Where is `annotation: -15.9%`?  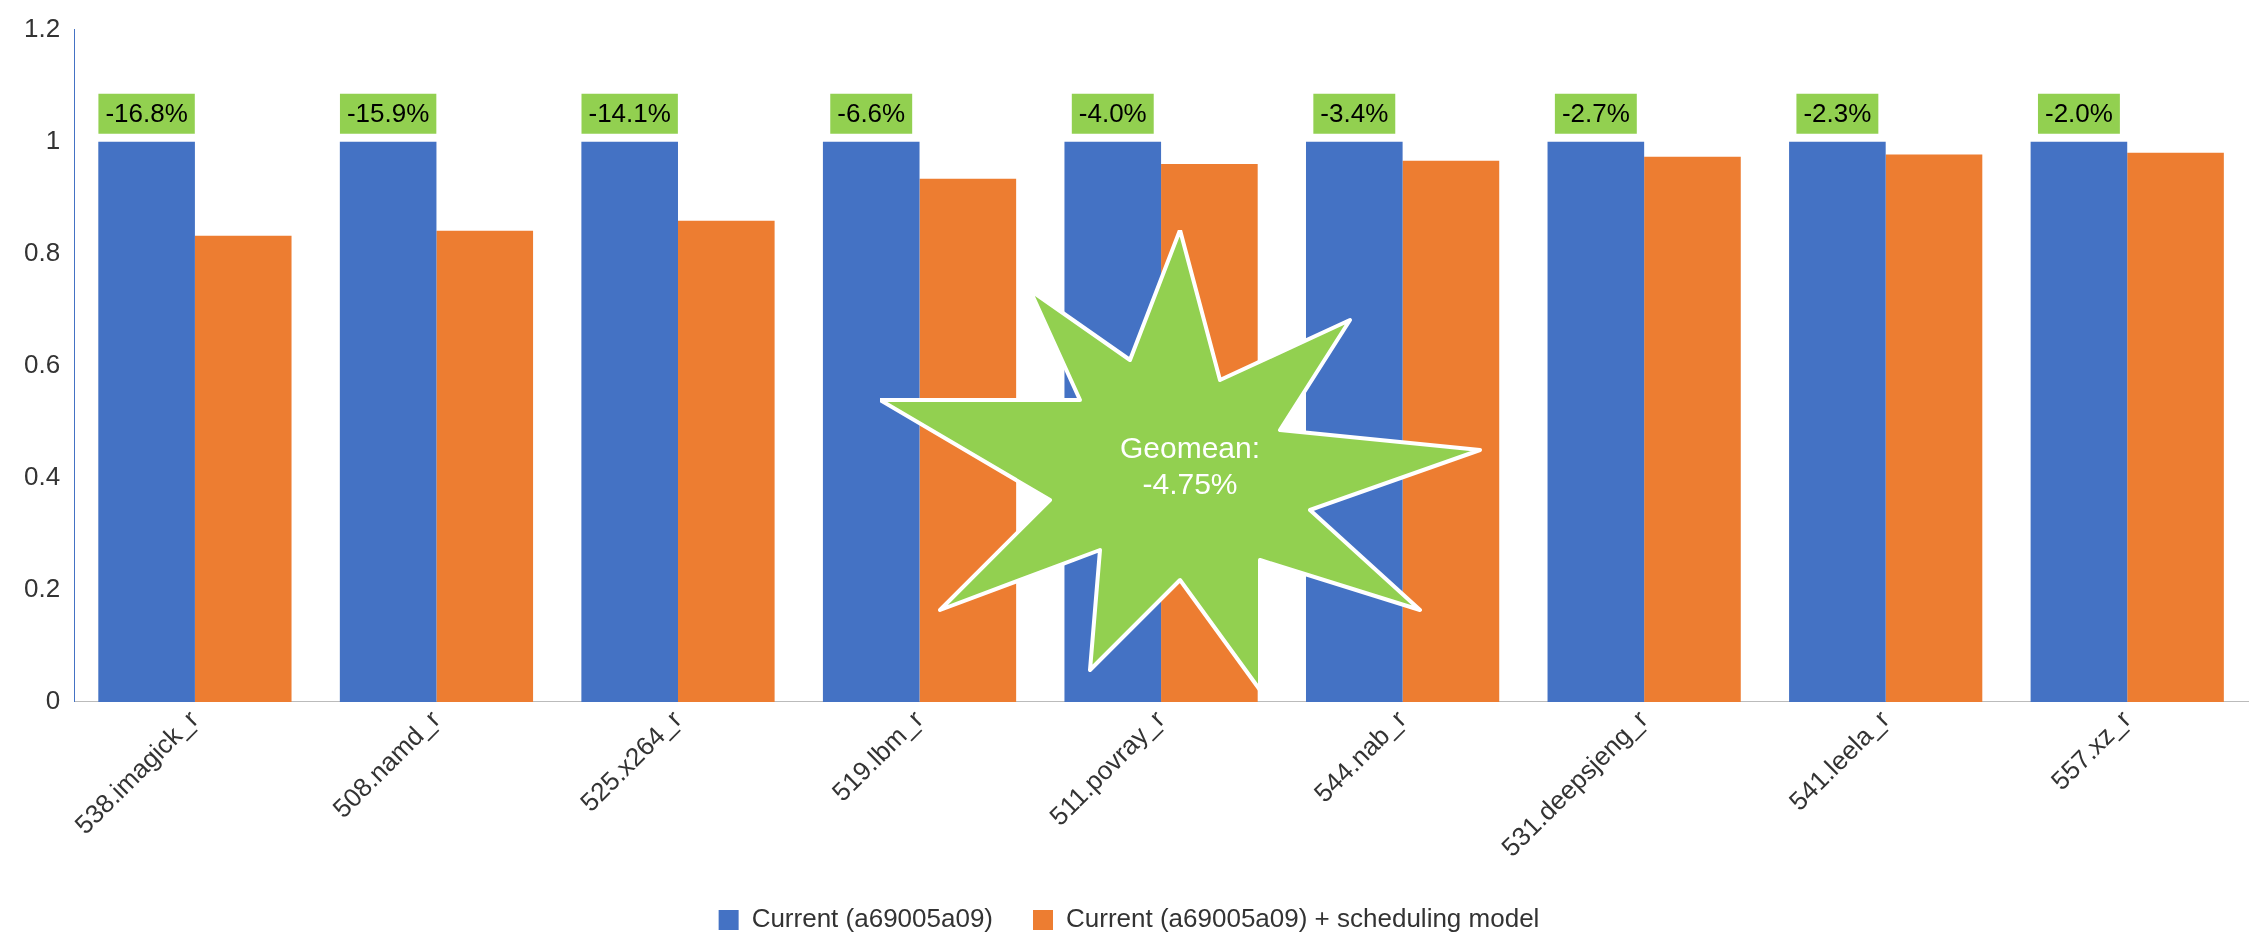
annotation: -15.9% is located at coordinates (388, 112).